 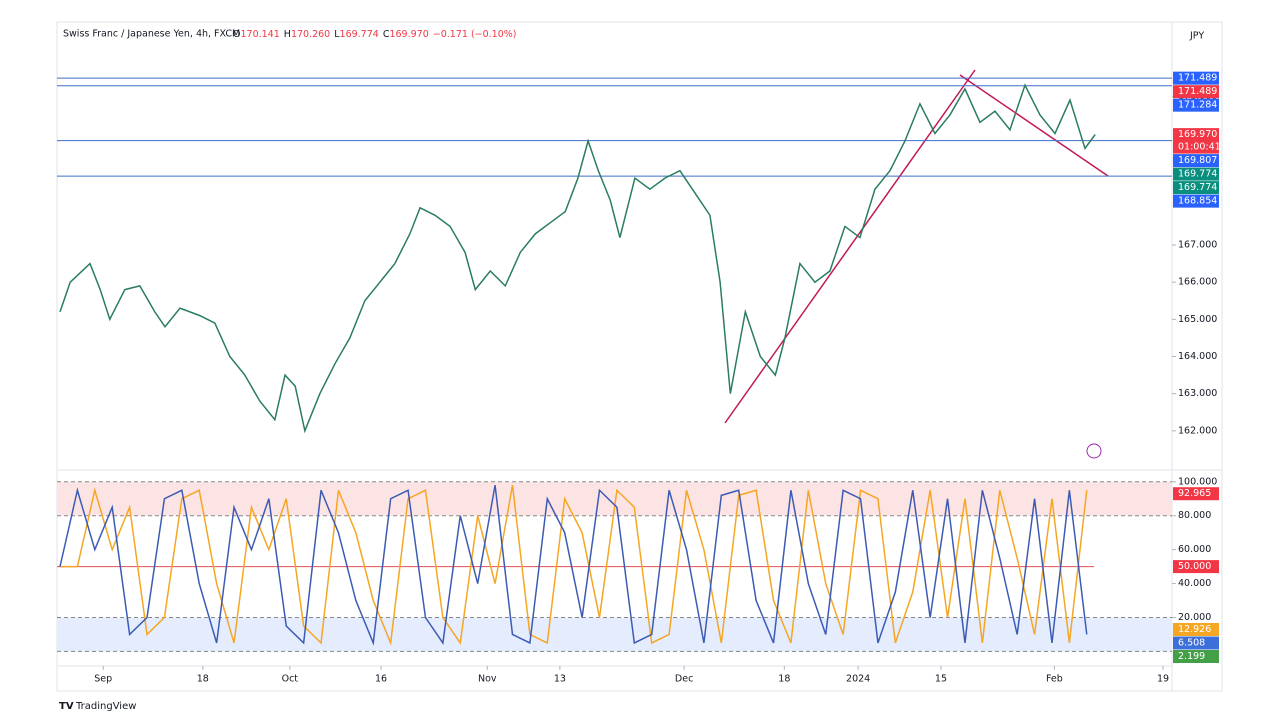 I want to click on x-tick-label: 2024, so click(x=858, y=679).